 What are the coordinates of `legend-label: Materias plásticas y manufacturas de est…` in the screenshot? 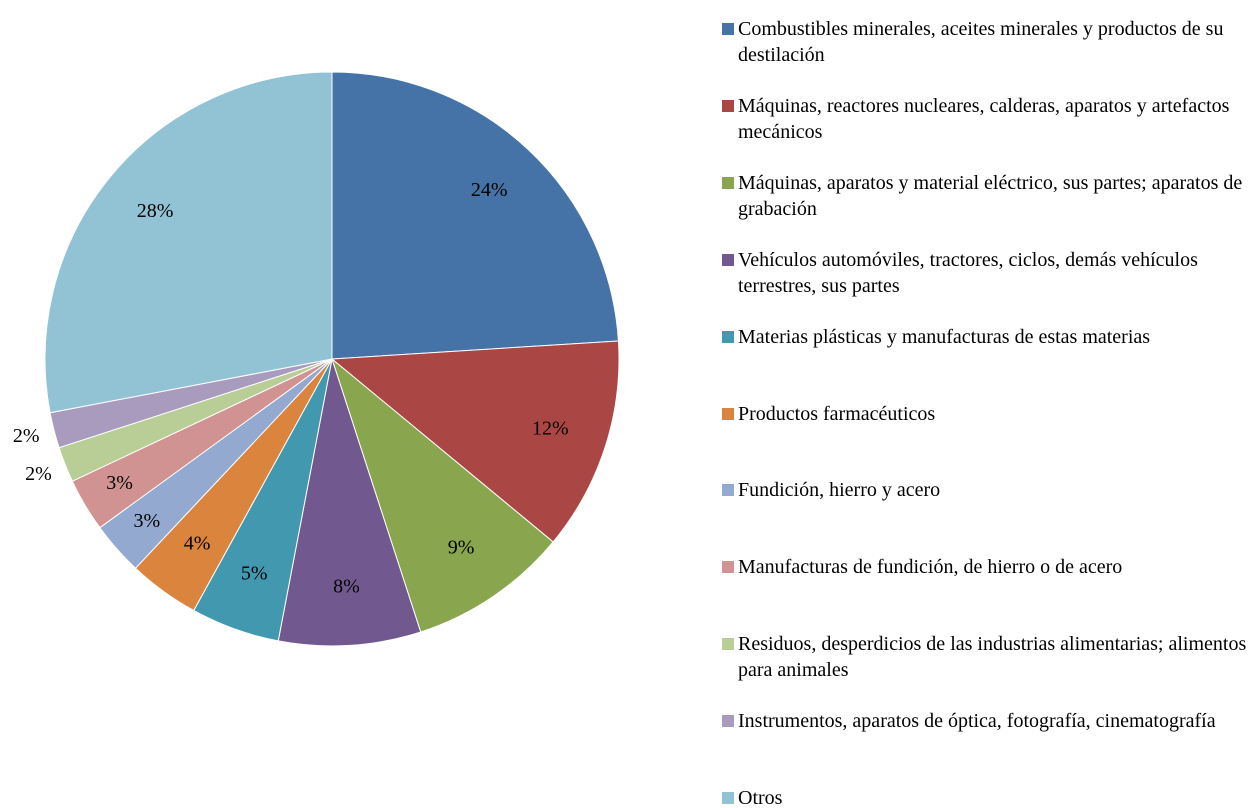 It's located at (944, 336).